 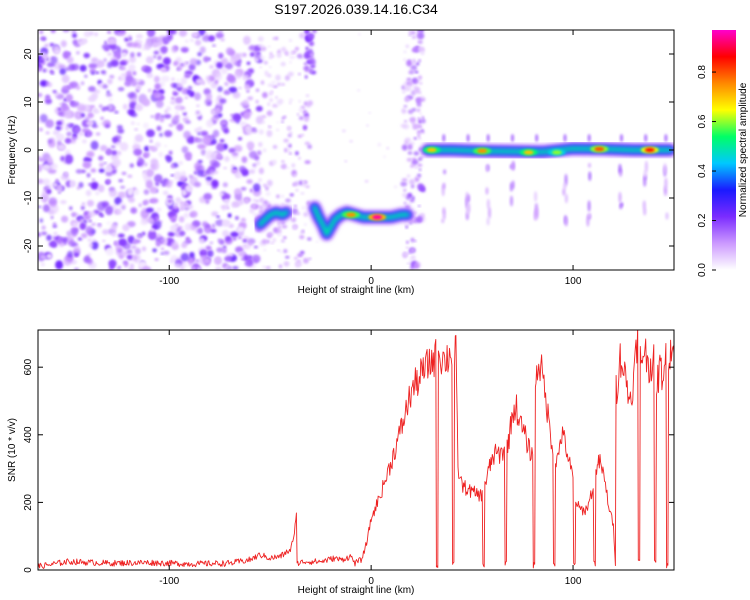 I want to click on spectrogram-x-label: Height of straight line (km), so click(x=356, y=290).